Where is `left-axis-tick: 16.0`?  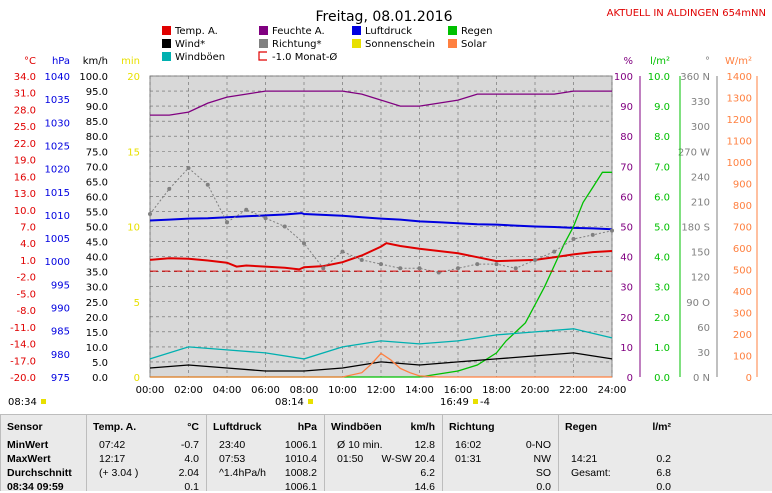 left-axis-tick: 16.0 is located at coordinates (25, 177).